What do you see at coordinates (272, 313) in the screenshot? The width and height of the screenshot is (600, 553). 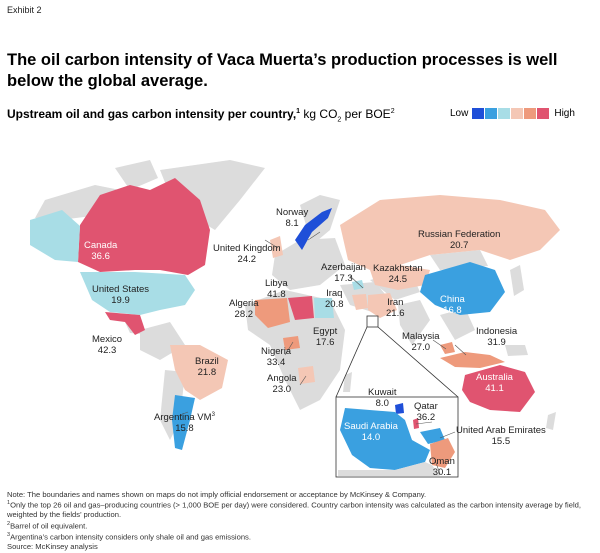 I see `algeria-shape` at bounding box center [272, 313].